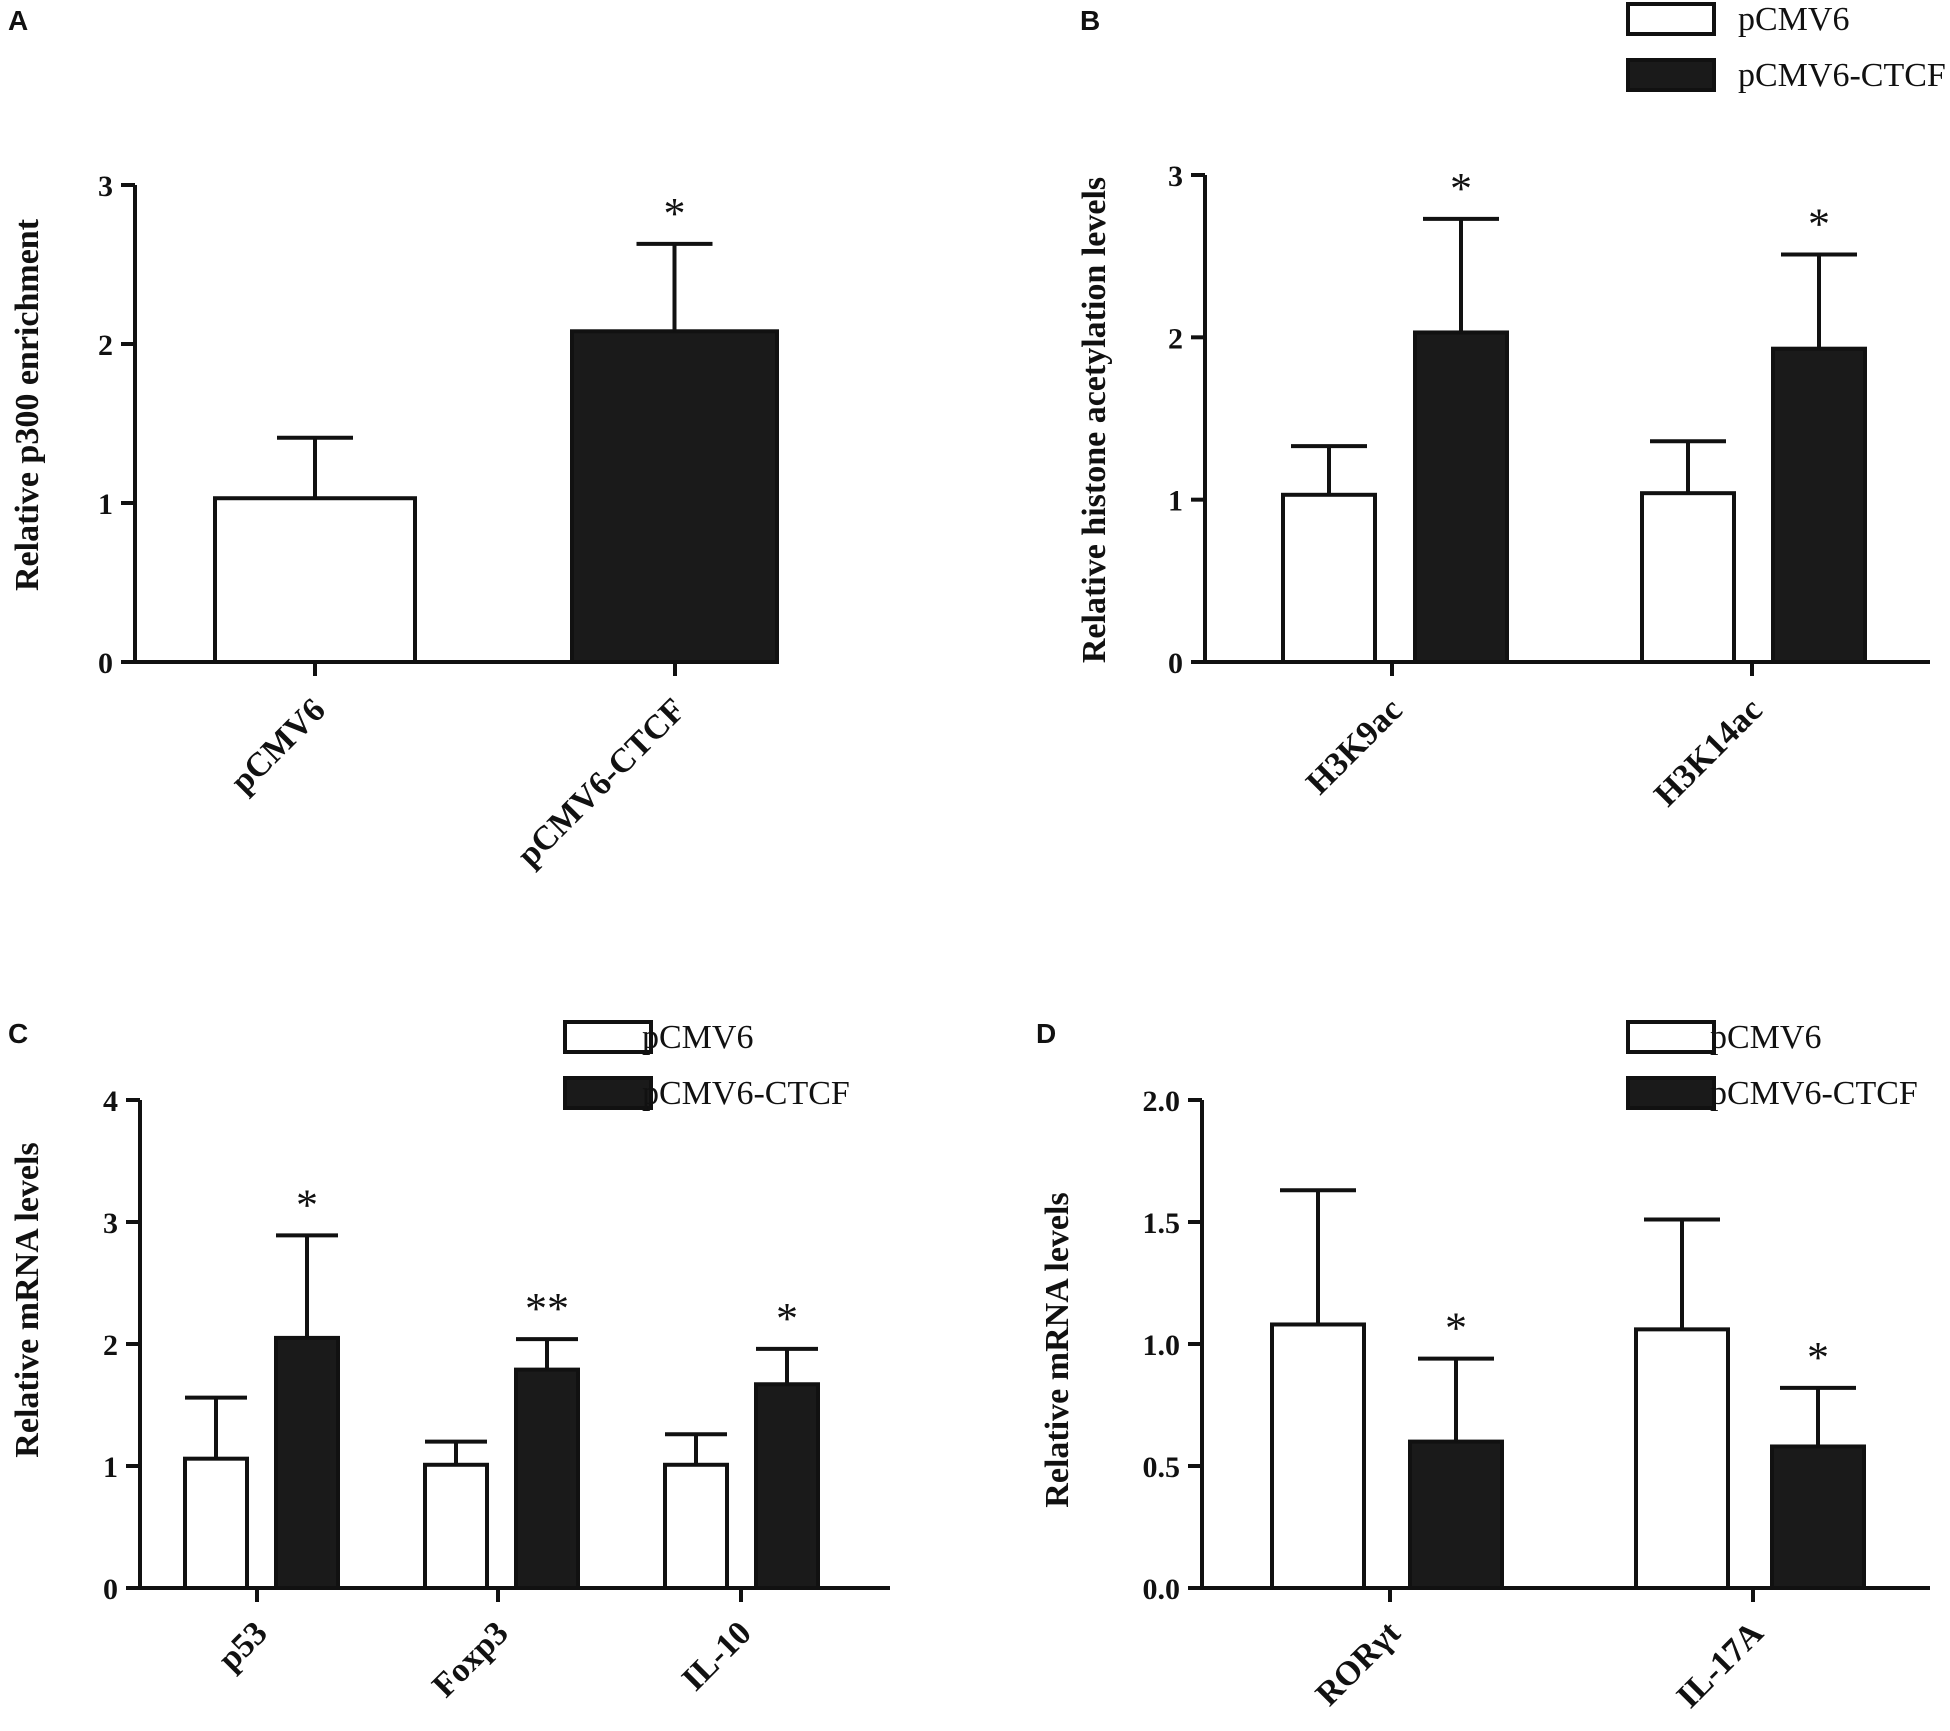  I want to click on bar-ror-t-pcmv6, so click(1318, 1456).